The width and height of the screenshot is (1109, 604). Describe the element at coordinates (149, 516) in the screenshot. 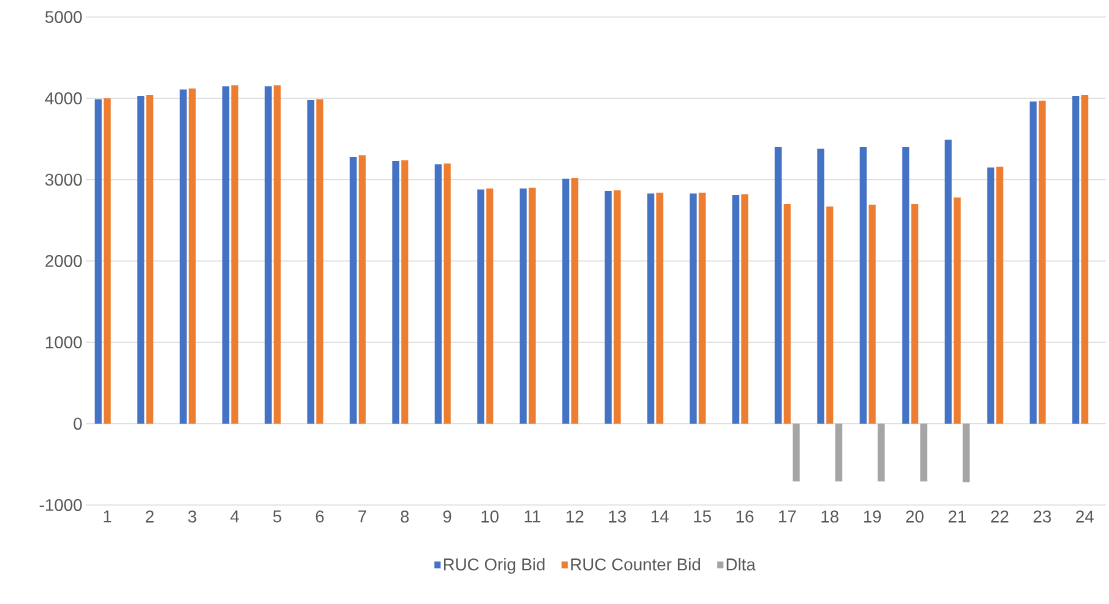

I see `x-tick-label: 2` at that location.